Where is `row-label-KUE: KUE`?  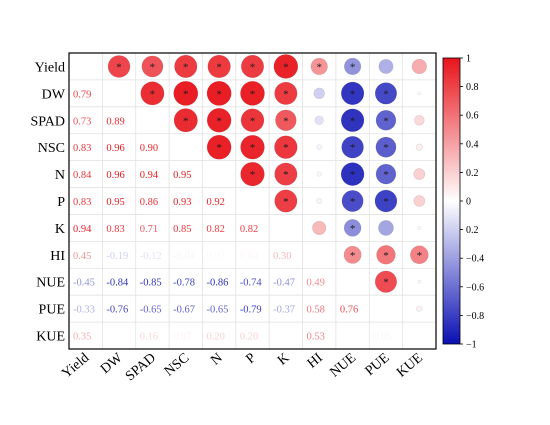 row-label-KUE: KUE is located at coordinates (50, 337).